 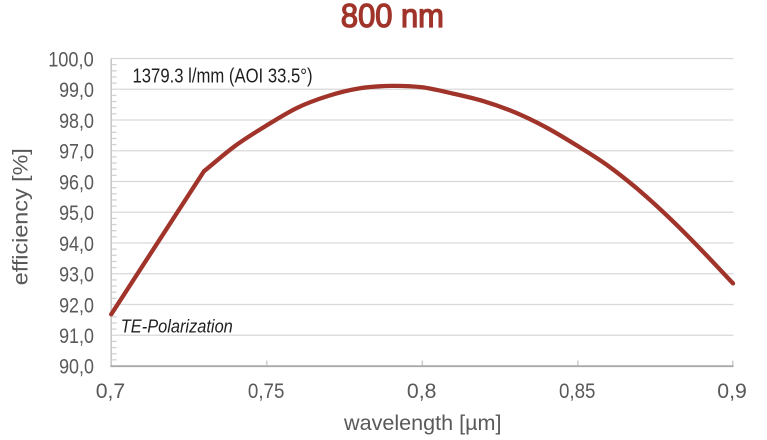 What do you see at coordinates (76, 90) in the screenshot?
I see `svg-text: 99,0` at bounding box center [76, 90].